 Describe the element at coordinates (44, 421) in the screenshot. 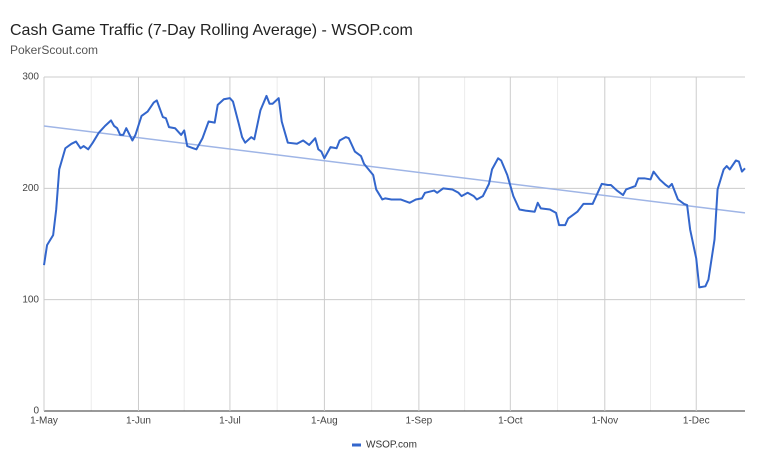

I see `x-tick-label: 1-May` at that location.